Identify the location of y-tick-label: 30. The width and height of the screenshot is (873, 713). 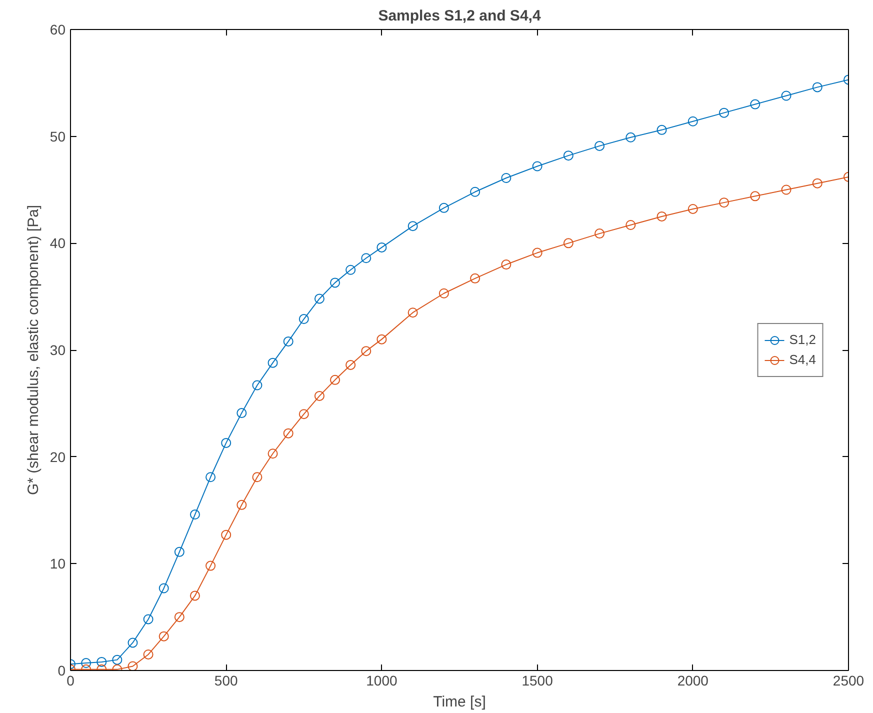
(58, 350).